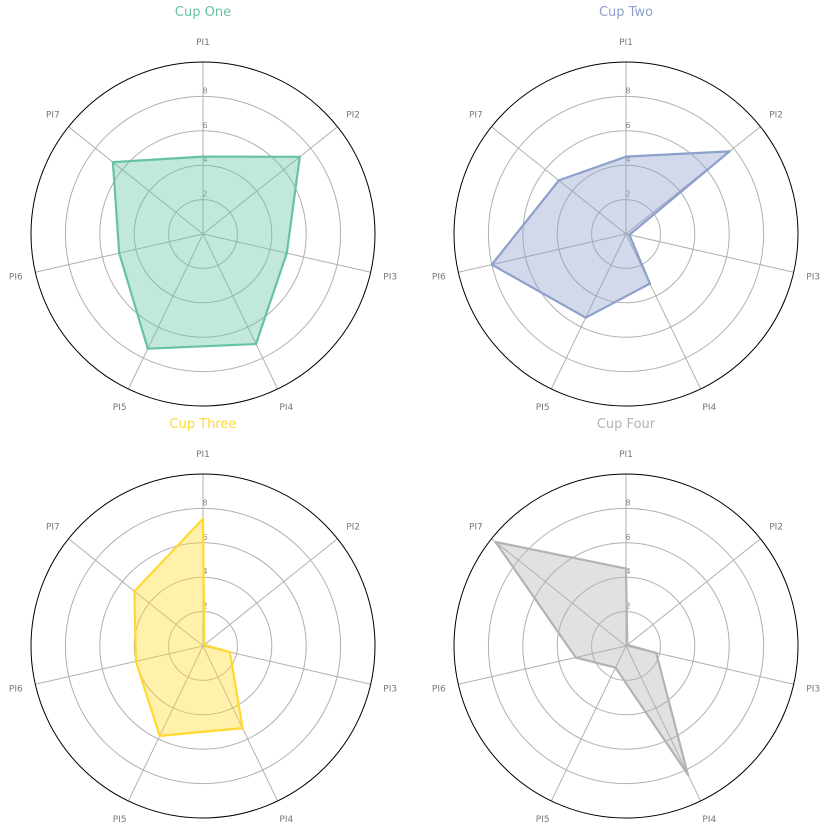  Describe the element at coordinates (203, 424) in the screenshot. I see `chart-title: Cup Three` at that location.